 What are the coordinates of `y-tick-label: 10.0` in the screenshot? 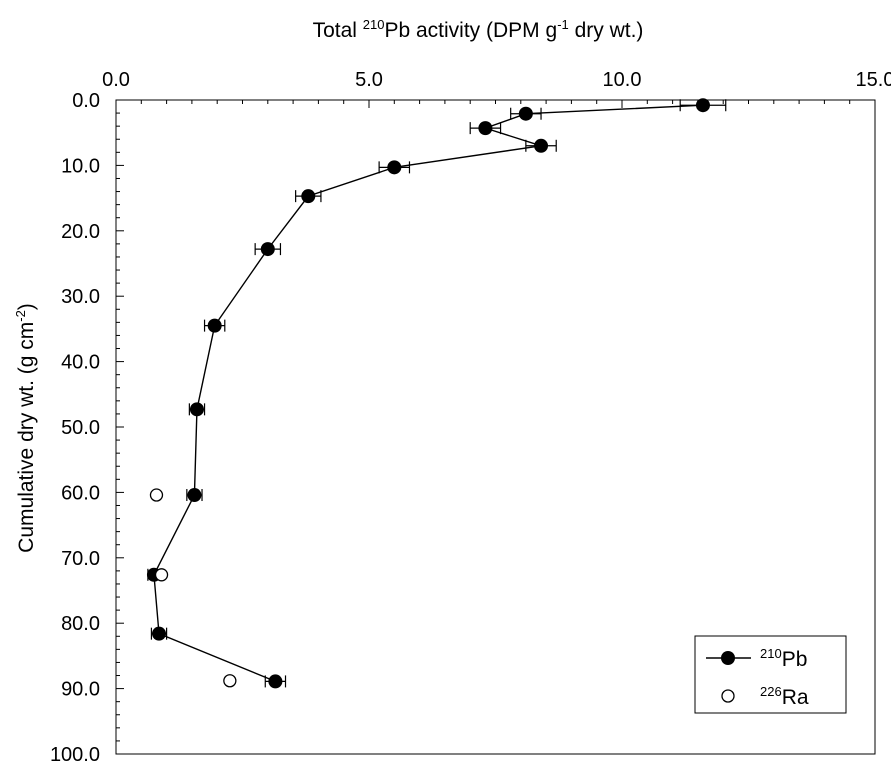 It's located at (80, 166).